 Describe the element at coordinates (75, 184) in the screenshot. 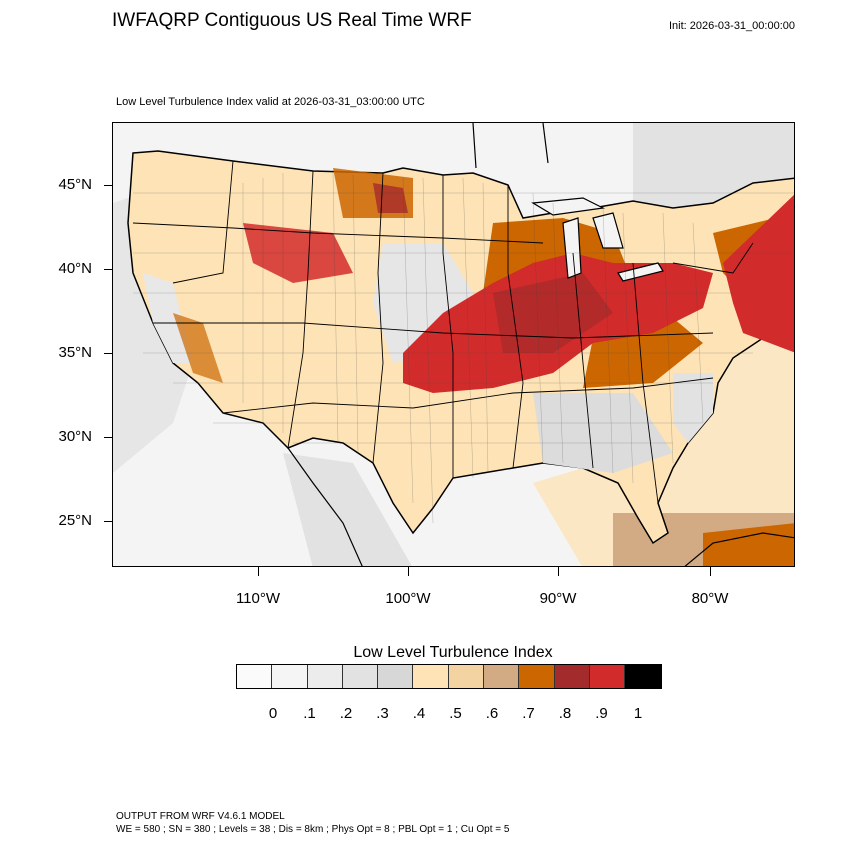

I see `lat-label-45n: 45°N` at that location.